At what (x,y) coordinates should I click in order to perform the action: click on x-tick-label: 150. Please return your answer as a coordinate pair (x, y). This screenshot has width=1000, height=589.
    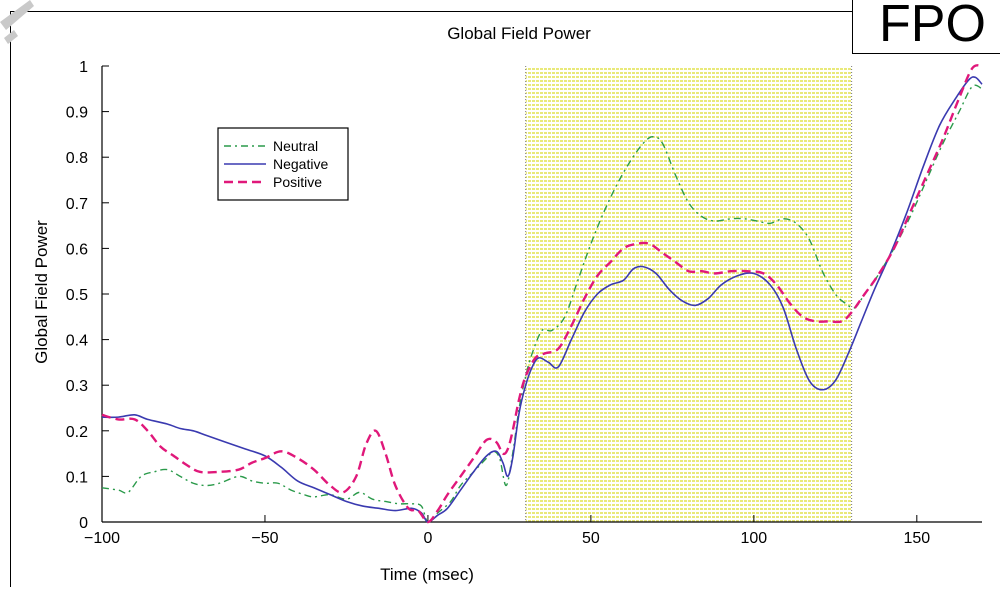
    Looking at the image, I should click on (916, 538).